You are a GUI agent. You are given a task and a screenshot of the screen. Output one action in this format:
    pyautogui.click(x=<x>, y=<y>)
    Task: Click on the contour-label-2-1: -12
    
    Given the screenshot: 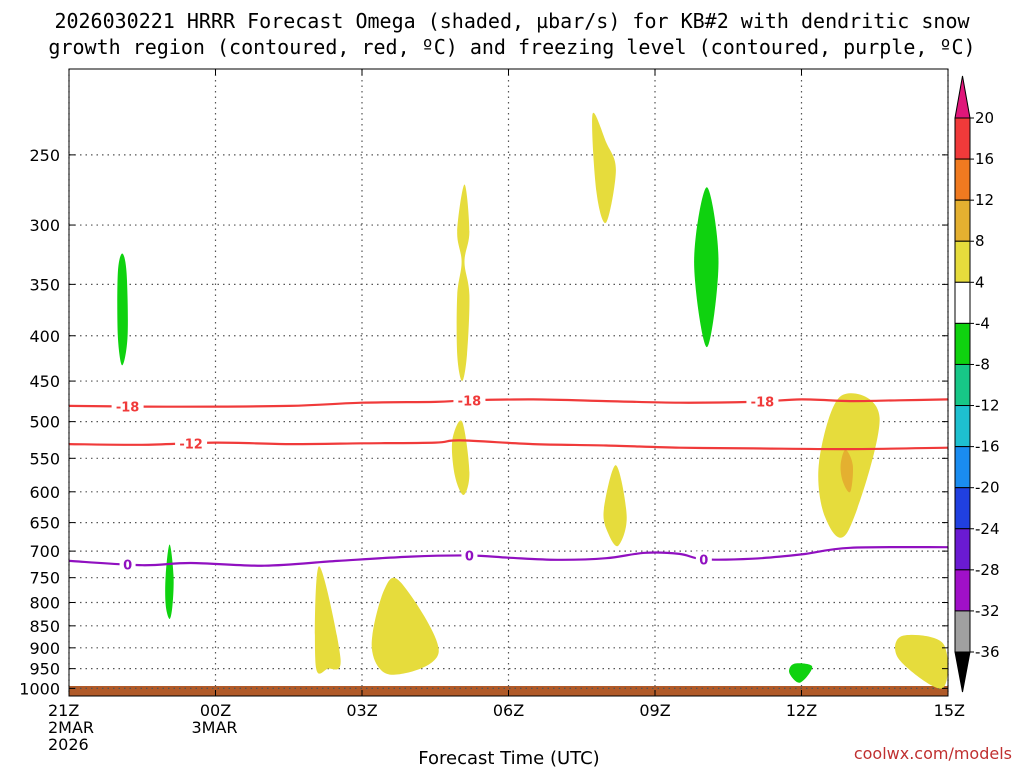 What is the action you would take?
    pyautogui.click(x=191, y=444)
    